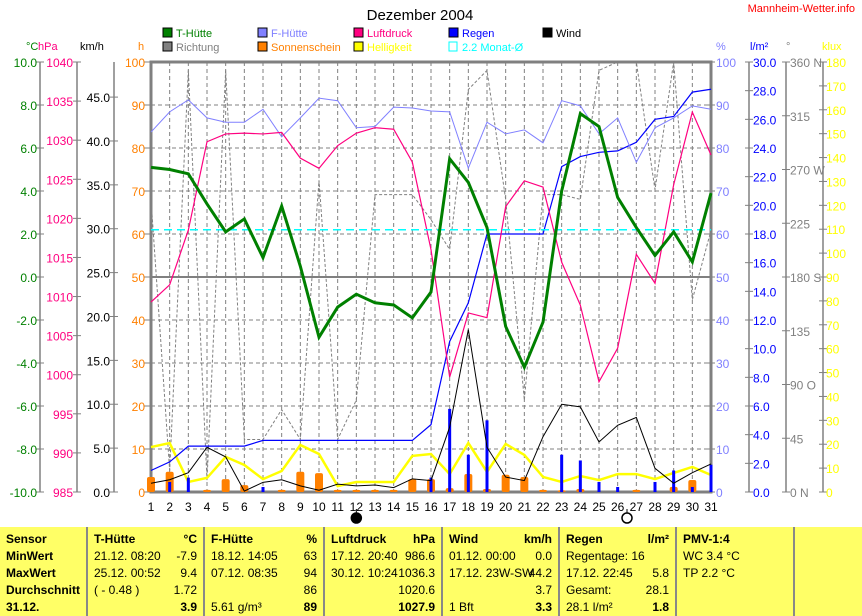 The width and height of the screenshot is (862, 616). I want to click on x-tick-label: 23, so click(562, 507).